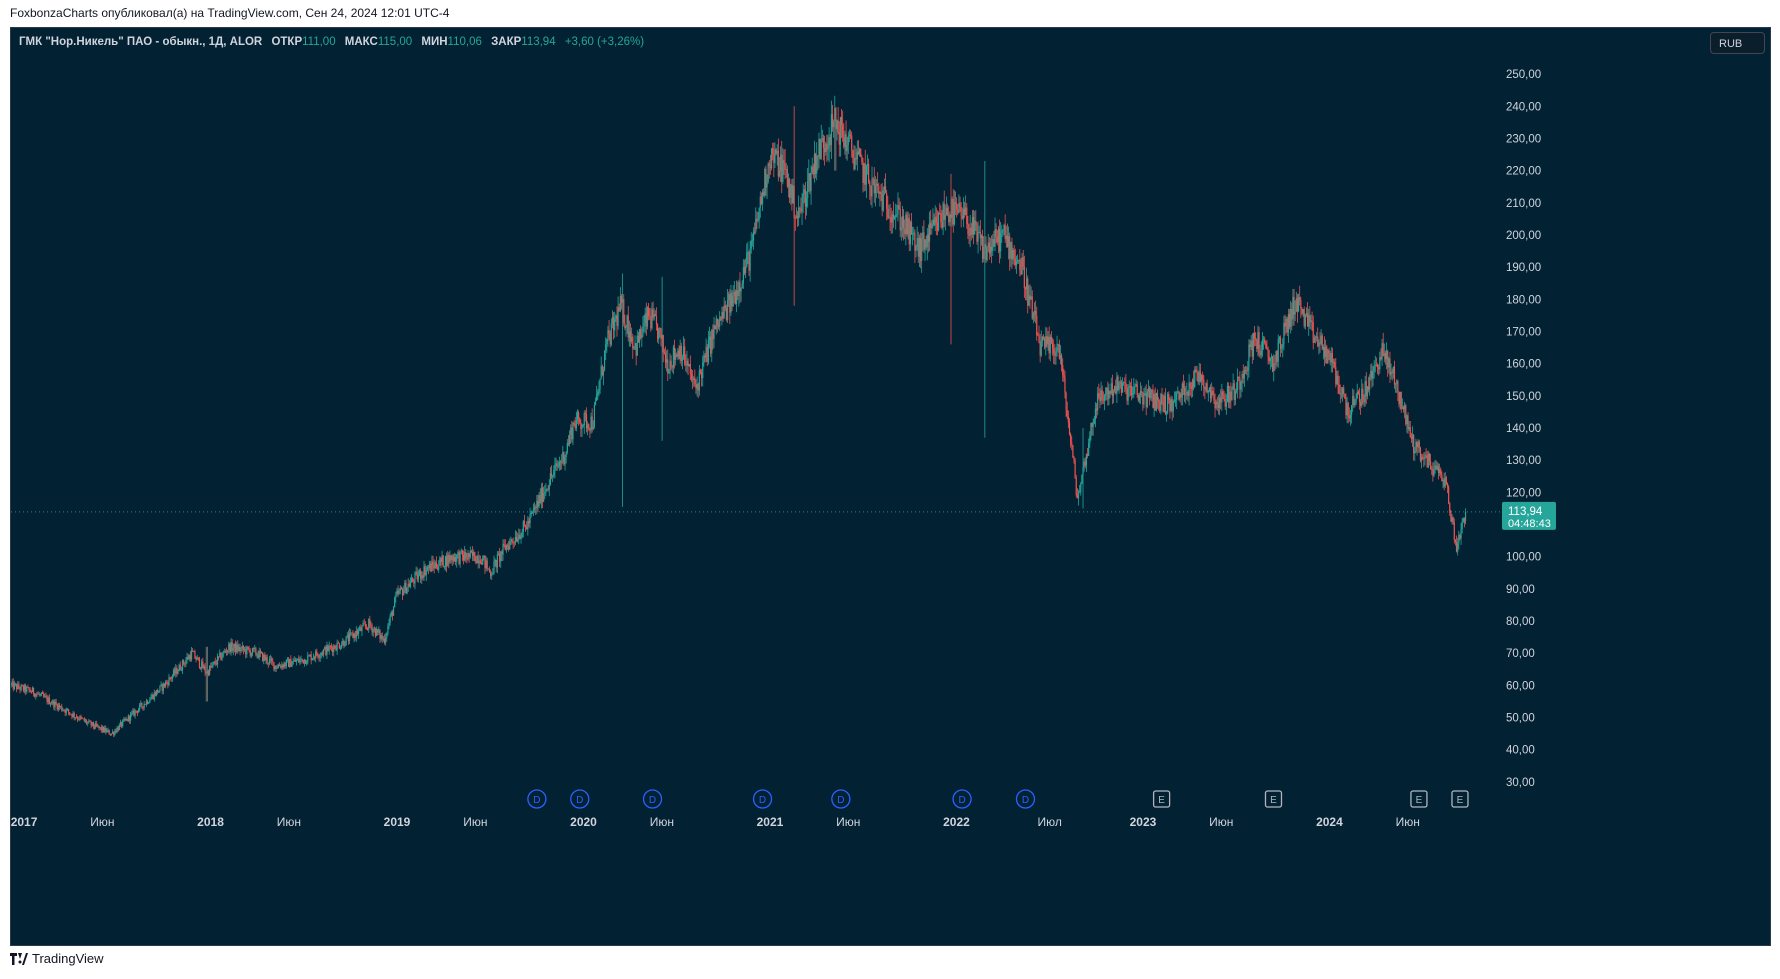  Describe the element at coordinates (361, 42) in the screenshot. I see `high-label: МАКС` at that location.